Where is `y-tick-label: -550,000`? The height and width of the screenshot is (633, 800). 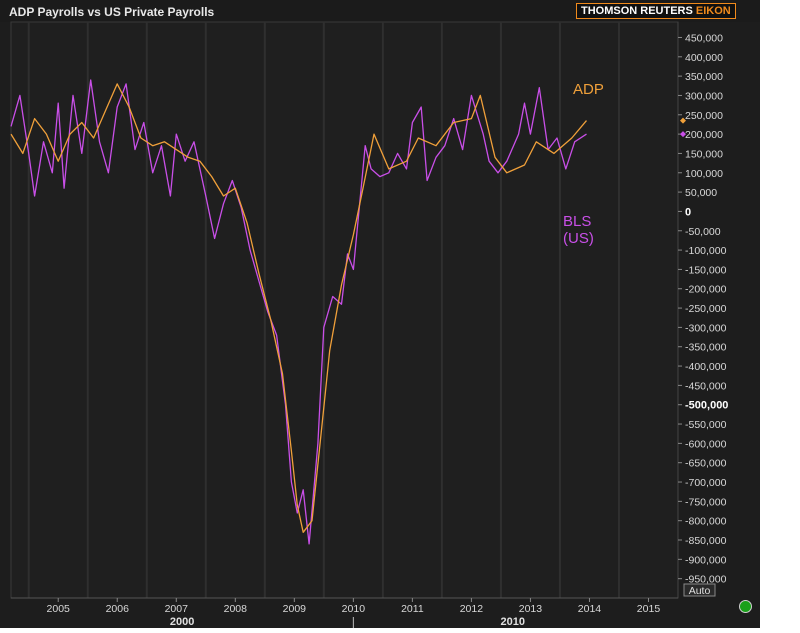
y-tick-label: -550,000 is located at coordinates (706, 425).